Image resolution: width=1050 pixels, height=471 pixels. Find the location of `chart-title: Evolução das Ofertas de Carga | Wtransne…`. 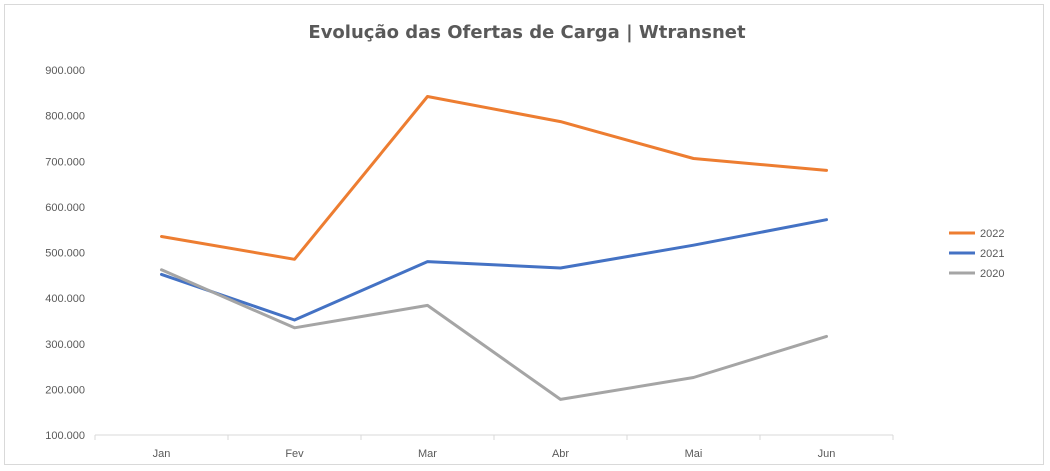

chart-title: Evolução das Ofertas de Carga | Wtransne… is located at coordinates (527, 32).